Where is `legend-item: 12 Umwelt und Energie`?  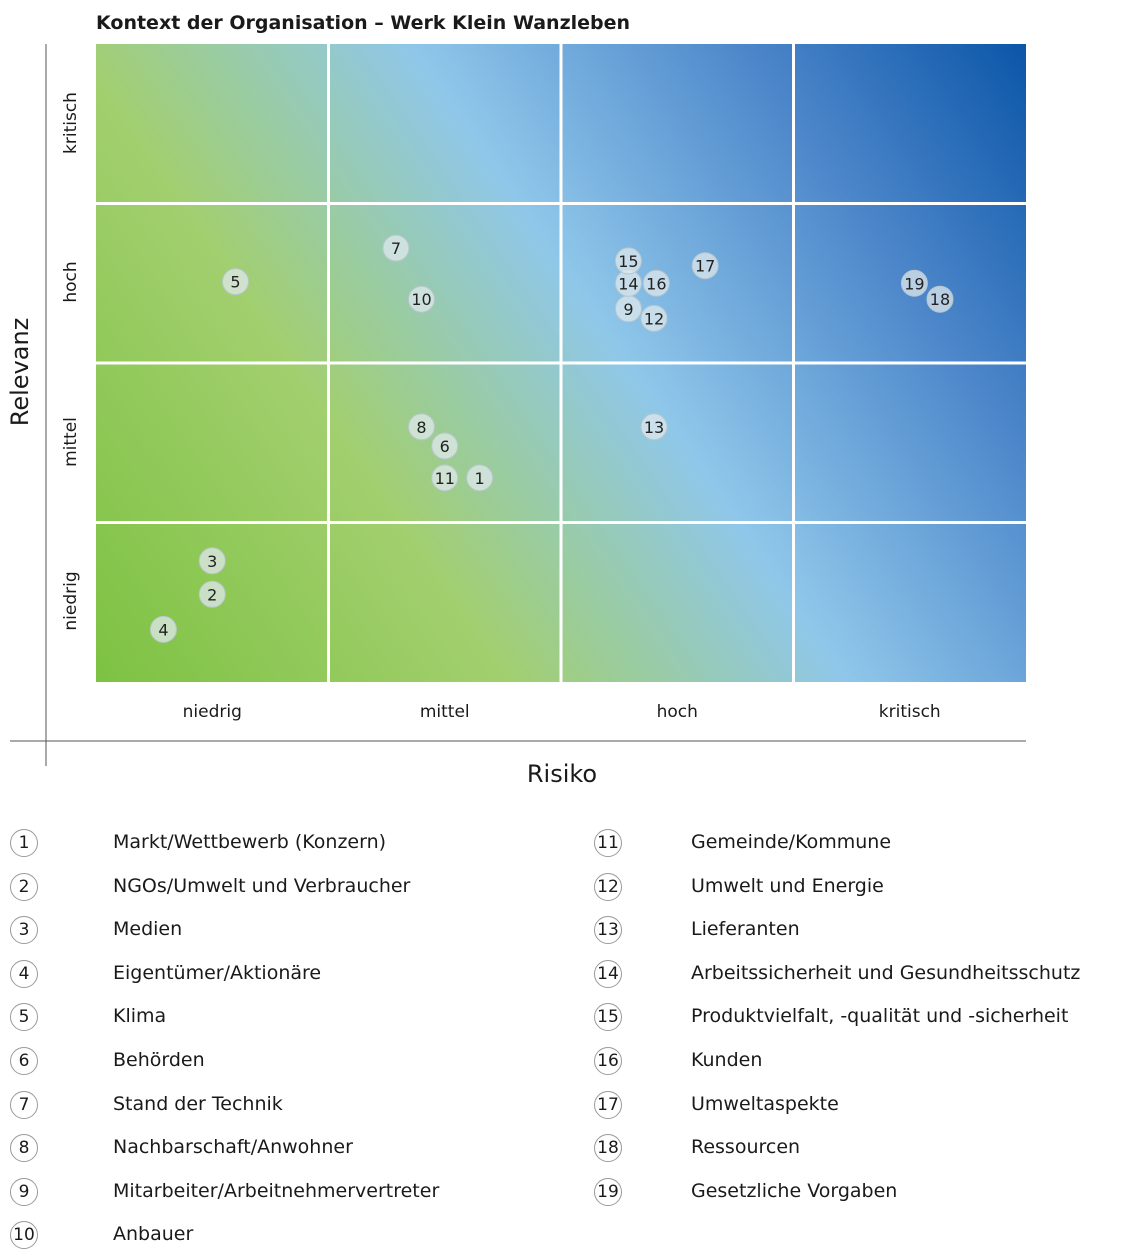
legend-item: 12 Umwelt und Energie is located at coordinates (739, 887).